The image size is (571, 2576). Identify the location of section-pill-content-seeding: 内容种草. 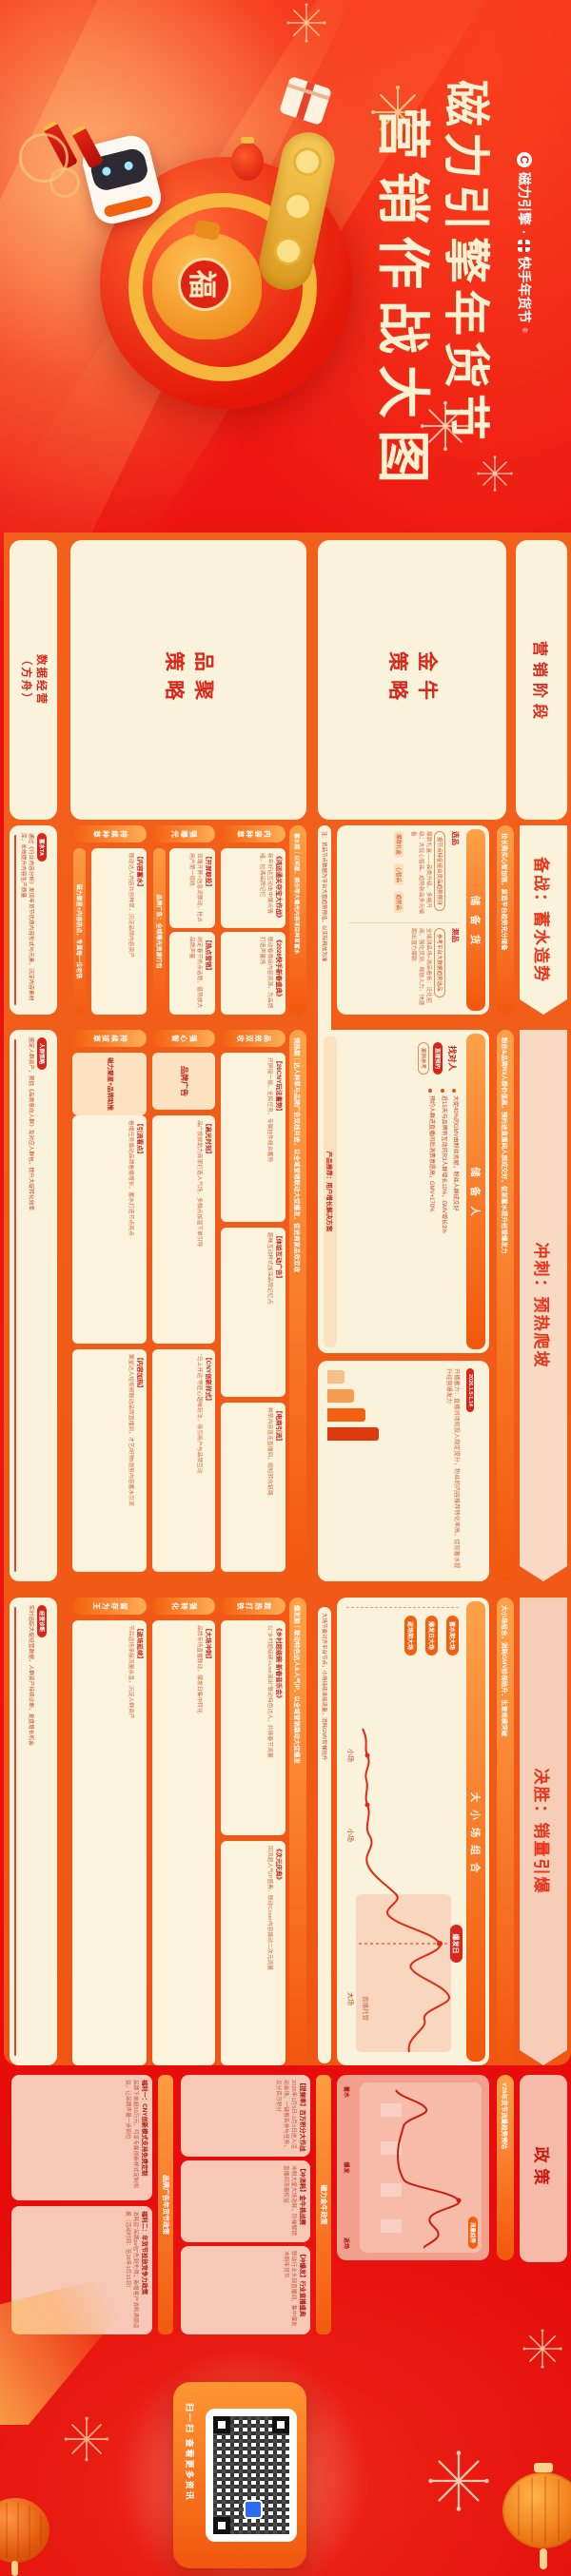
(253, 834).